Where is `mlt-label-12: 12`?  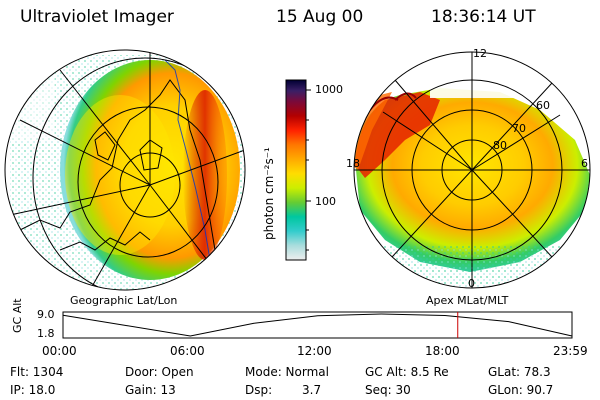
mlt-label-12: 12 is located at coordinates (480, 53).